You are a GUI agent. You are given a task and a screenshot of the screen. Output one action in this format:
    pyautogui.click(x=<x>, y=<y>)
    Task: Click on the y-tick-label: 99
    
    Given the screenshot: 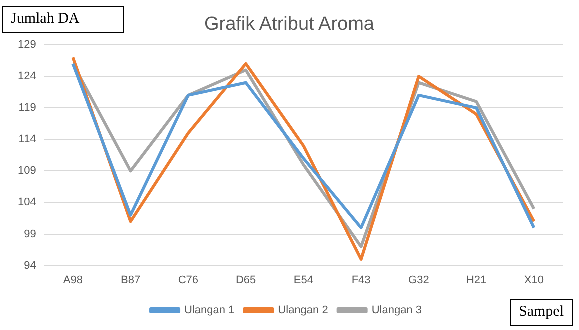 What is the action you would take?
    pyautogui.click(x=30, y=234)
    